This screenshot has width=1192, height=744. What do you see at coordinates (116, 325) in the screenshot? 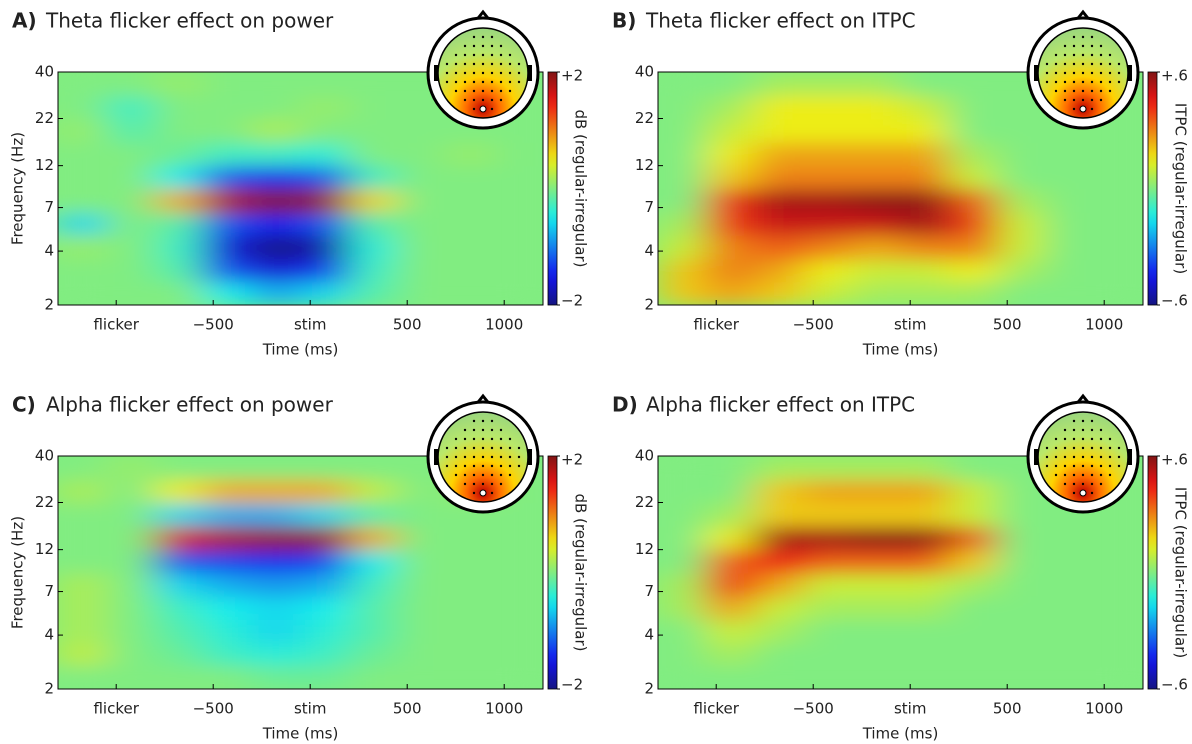
I see `x-tick-label: flicker` at bounding box center [116, 325].